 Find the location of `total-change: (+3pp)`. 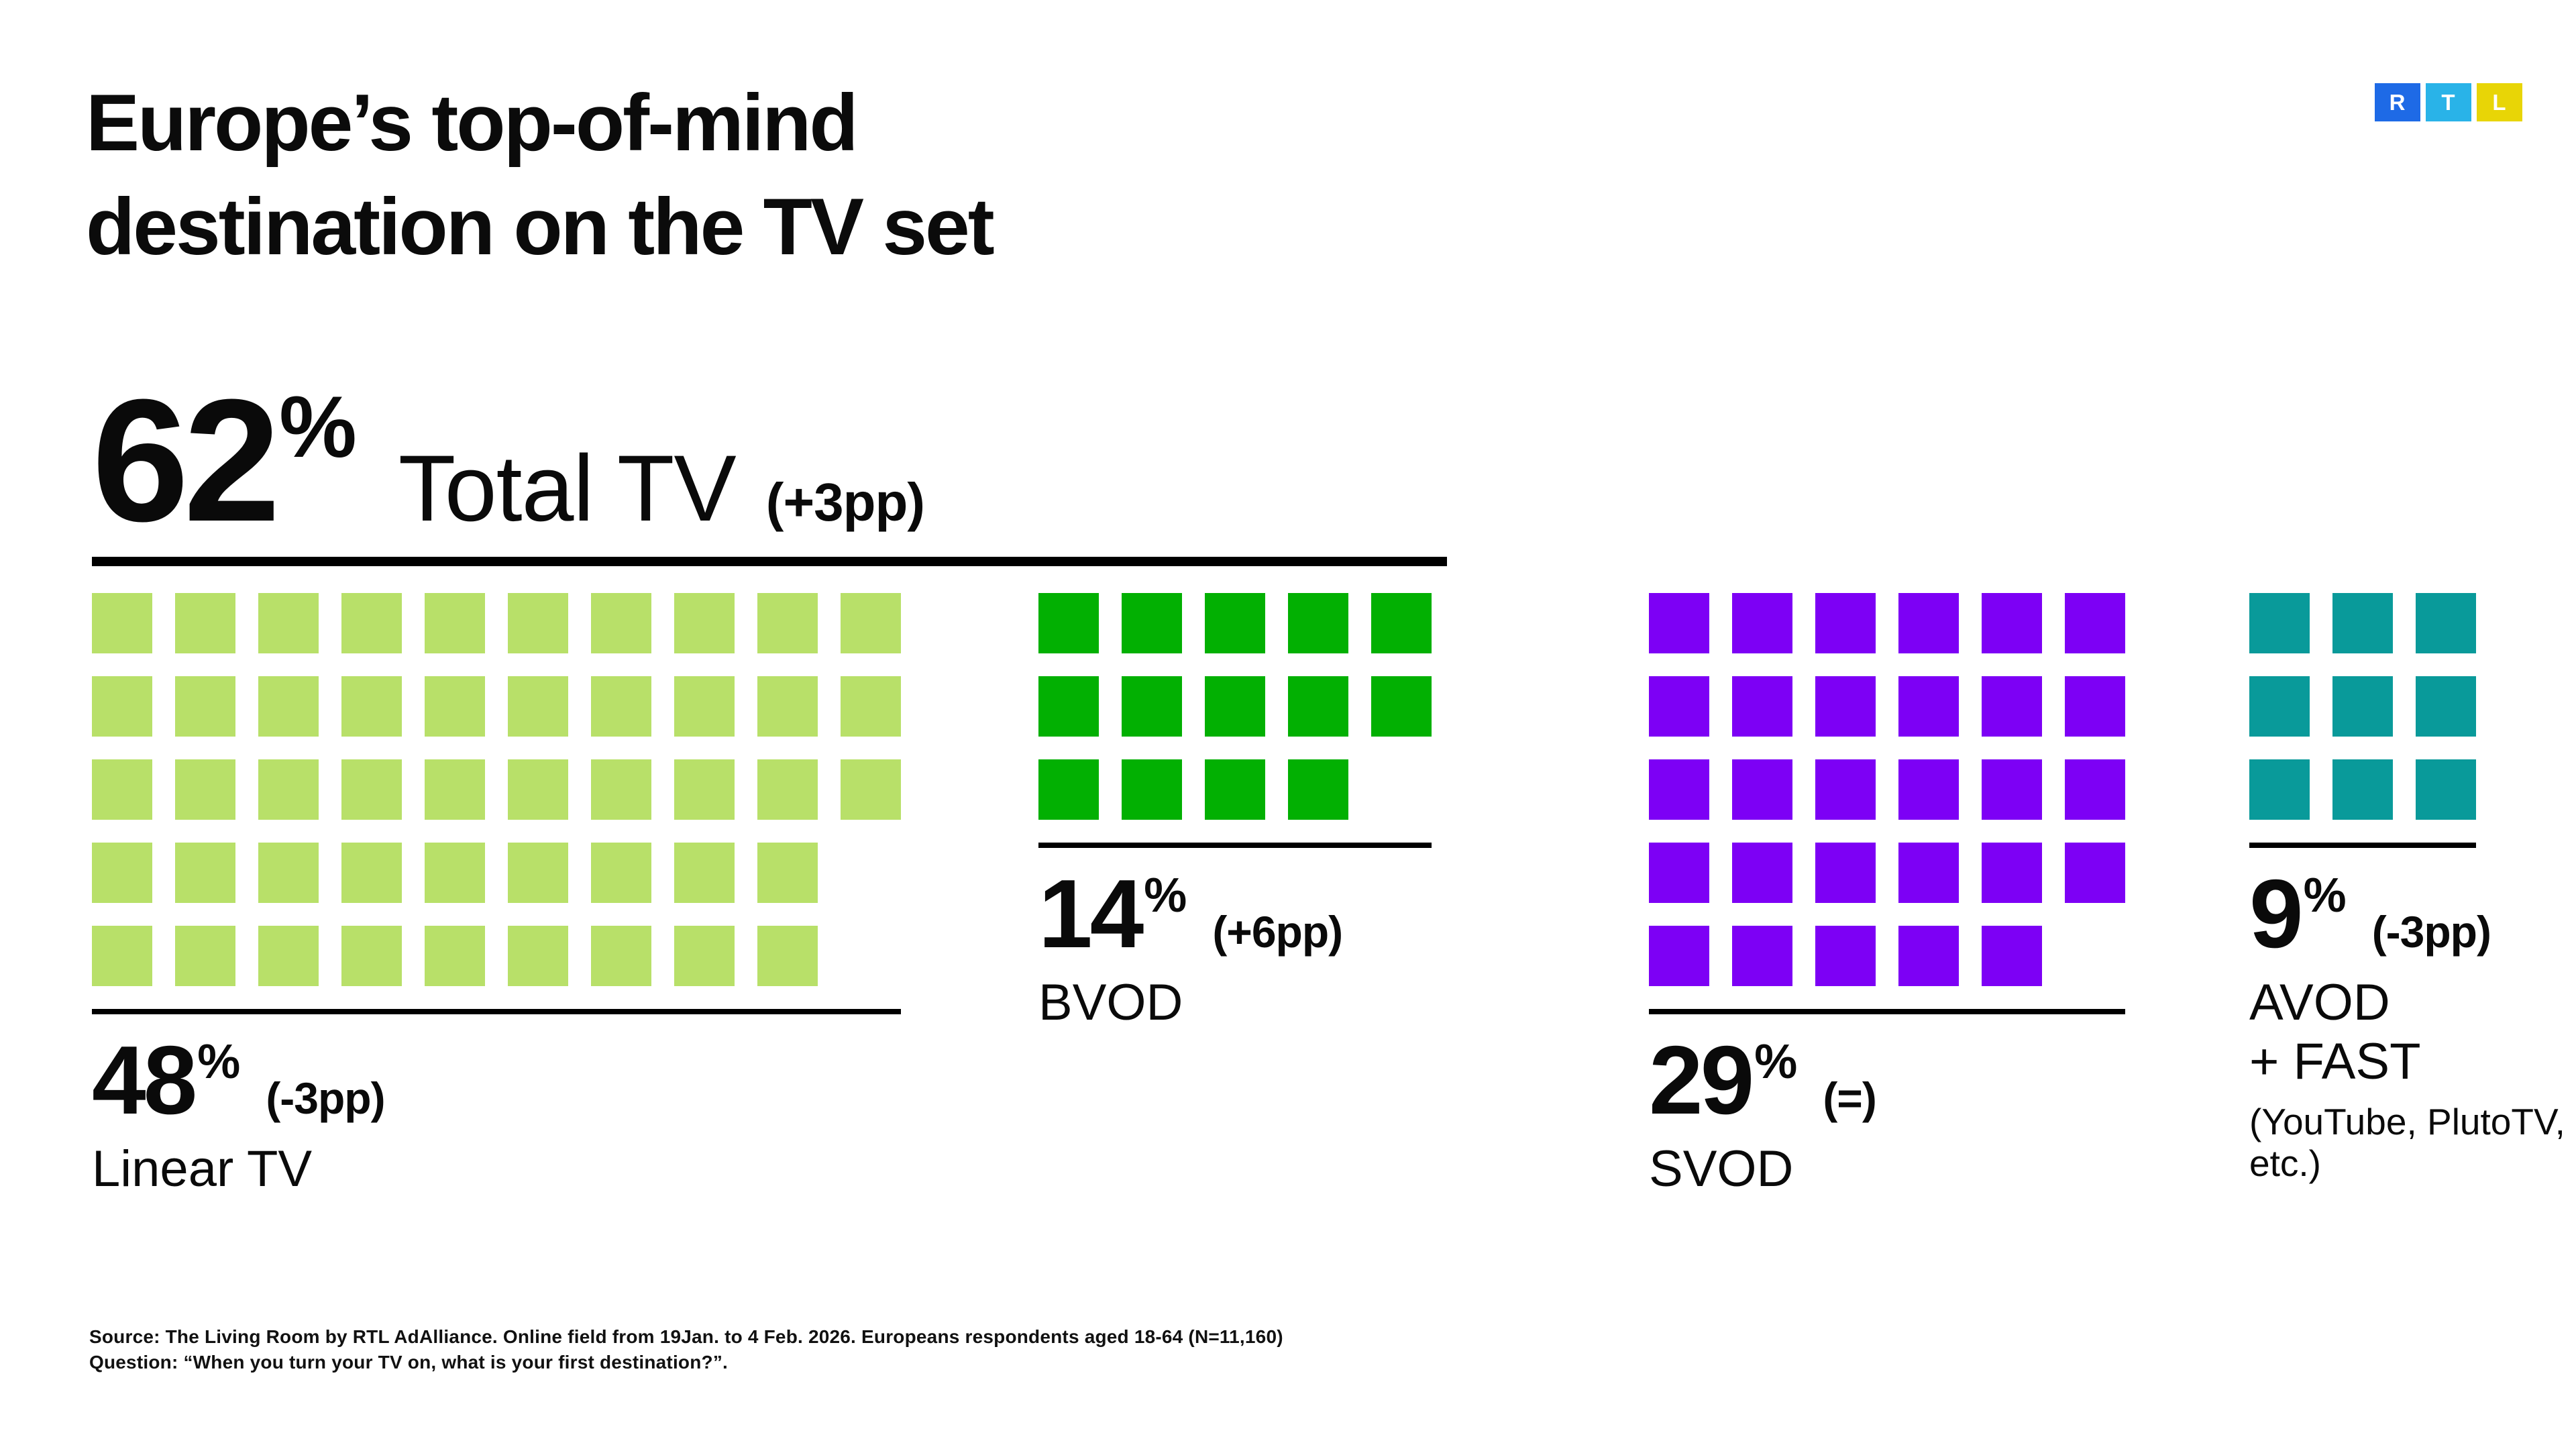

total-change: (+3pp) is located at coordinates (845, 502).